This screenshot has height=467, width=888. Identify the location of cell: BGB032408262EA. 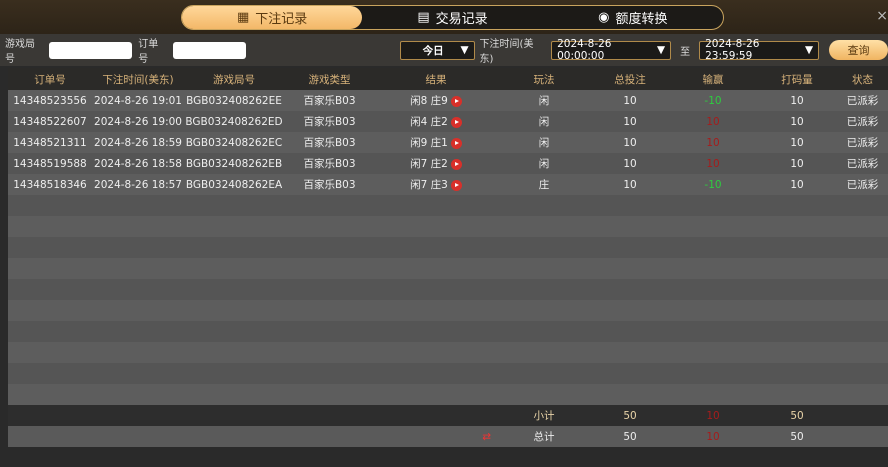
(234, 185).